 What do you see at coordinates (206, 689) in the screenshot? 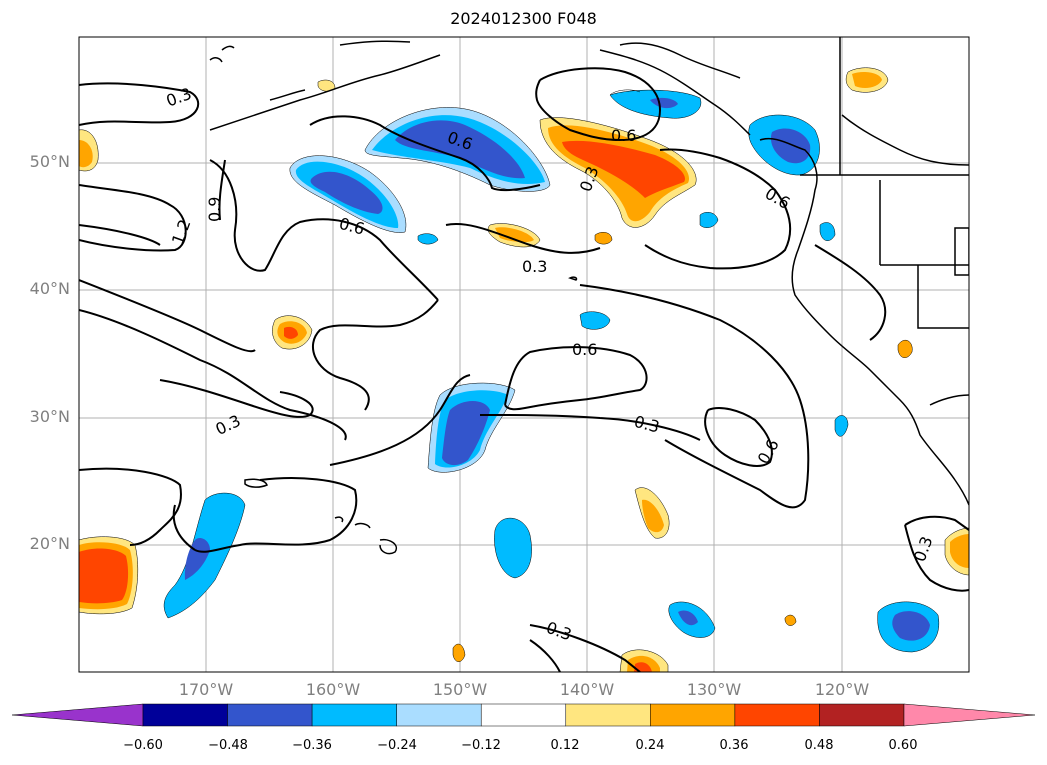
I see `lon-label-170w: 170°W` at bounding box center [206, 689].